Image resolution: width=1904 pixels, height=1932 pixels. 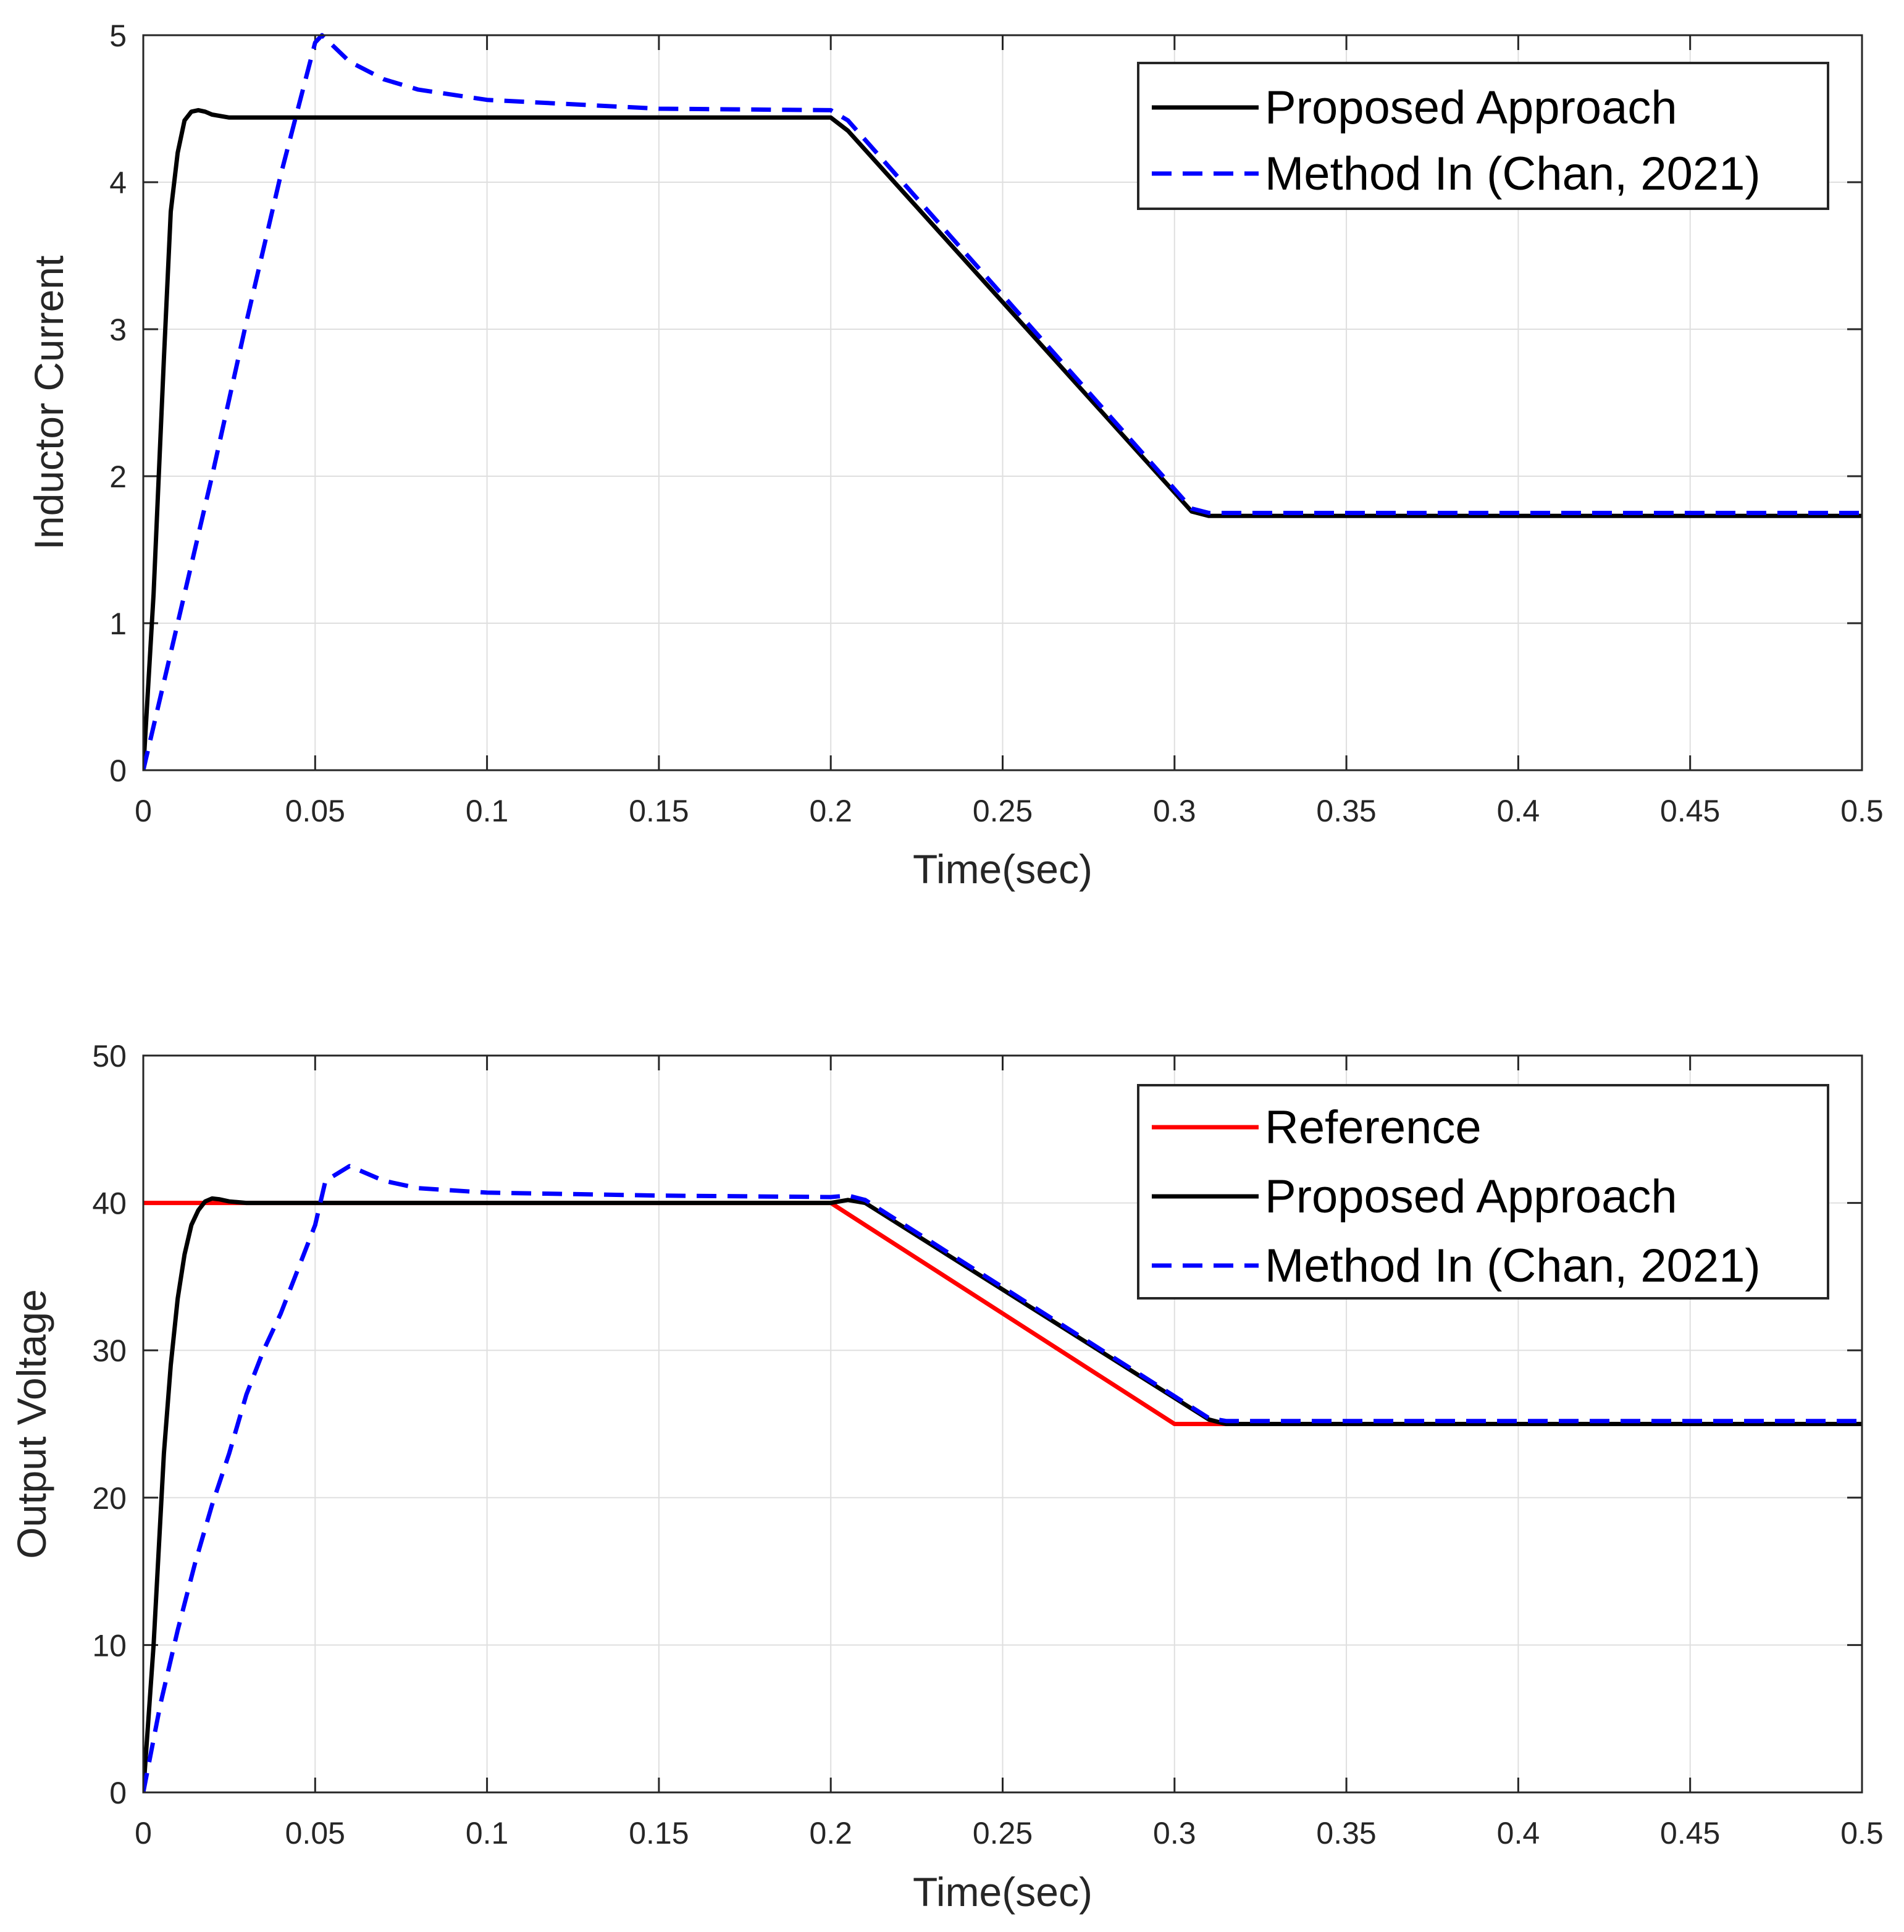 What do you see at coordinates (118, 183) in the screenshot?
I see `y-tick-label: 4` at bounding box center [118, 183].